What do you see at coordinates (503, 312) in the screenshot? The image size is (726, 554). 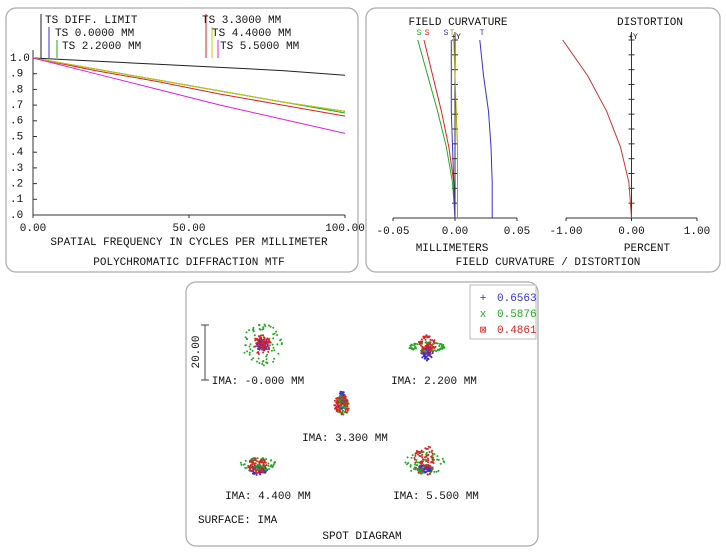 I see `wavelength-legend-box` at bounding box center [503, 312].